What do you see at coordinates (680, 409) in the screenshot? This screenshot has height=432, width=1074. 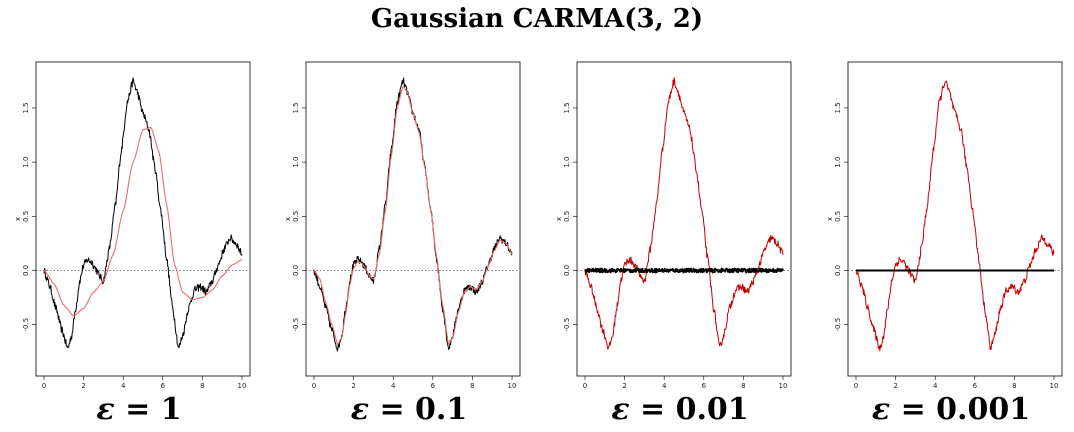 I see `epsilon-label: ε = 0.01` at bounding box center [680, 409].